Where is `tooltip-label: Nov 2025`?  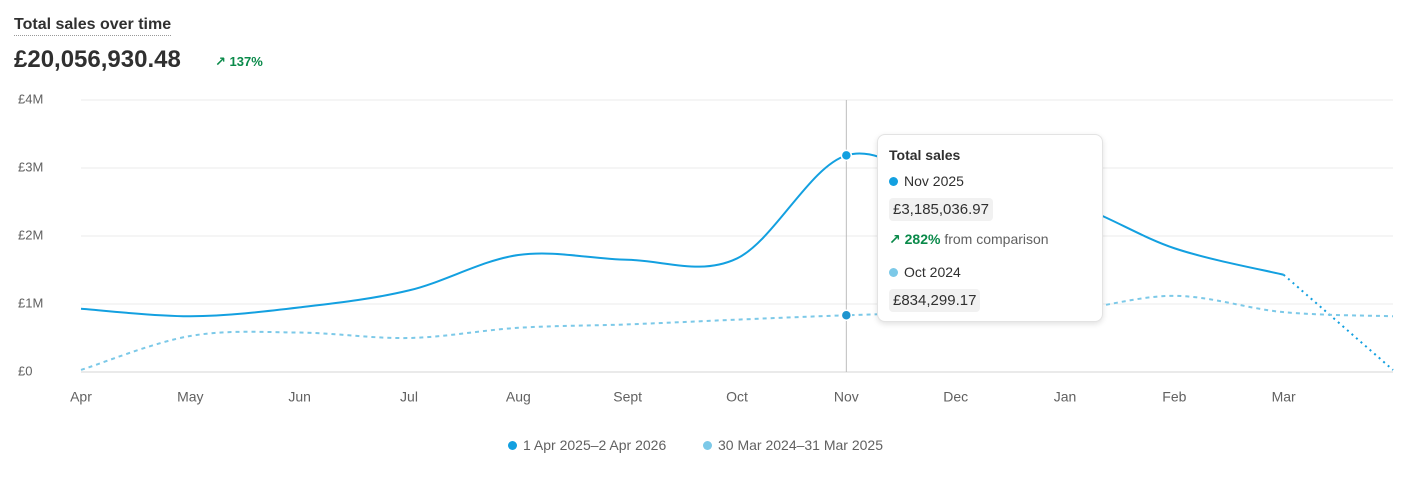 tooltip-label: Nov 2025 is located at coordinates (934, 181).